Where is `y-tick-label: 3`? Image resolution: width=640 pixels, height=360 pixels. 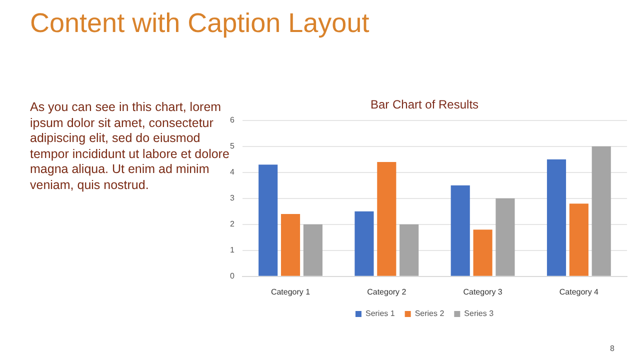 y-tick-label: 3 is located at coordinates (232, 198).